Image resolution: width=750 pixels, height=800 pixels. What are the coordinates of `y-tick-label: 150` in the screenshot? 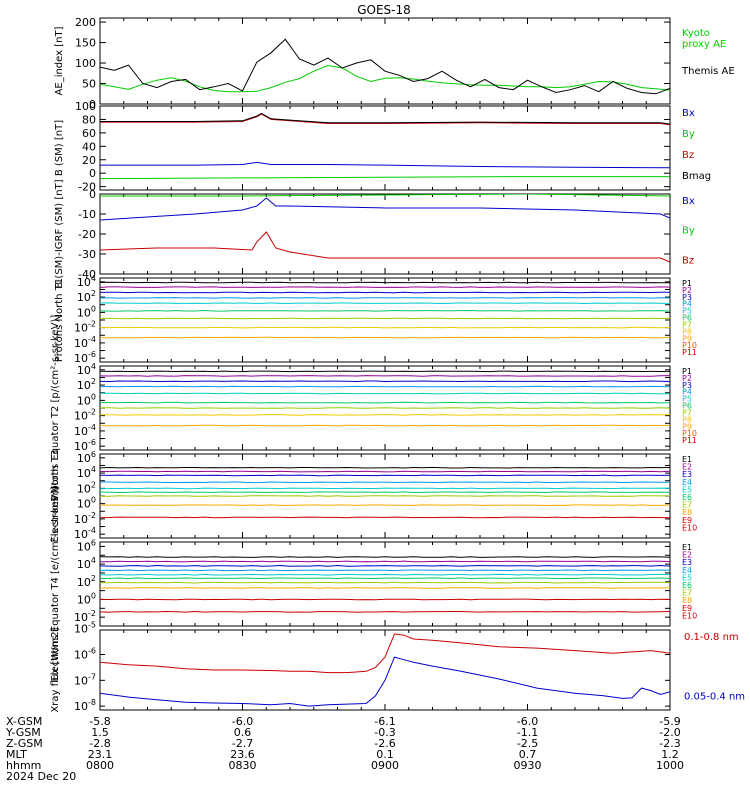 It's located at (85, 43).